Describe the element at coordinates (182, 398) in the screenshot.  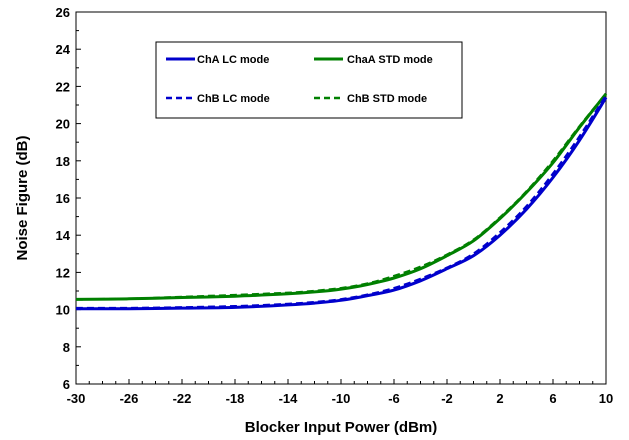
I see `x-tick-label: -22` at that location.